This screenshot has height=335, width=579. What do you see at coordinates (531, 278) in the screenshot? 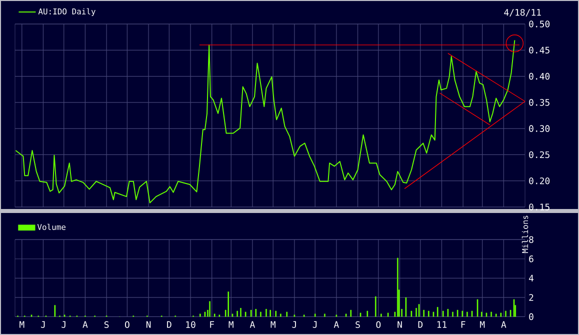
I see `y-tick-label: 4` at bounding box center [531, 278].